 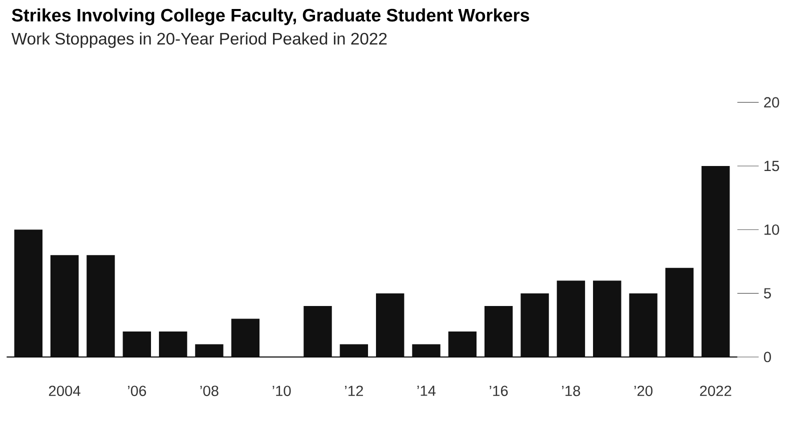 I want to click on y-tick-label: 10, so click(x=772, y=229).